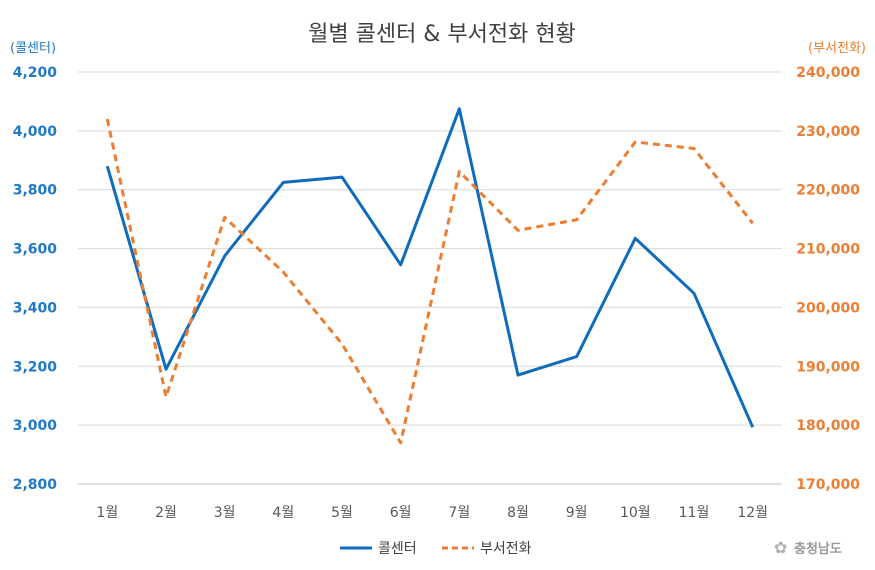  Describe the element at coordinates (397, 549) in the screenshot. I see `legend-label-callcenter: 콜센터` at that location.